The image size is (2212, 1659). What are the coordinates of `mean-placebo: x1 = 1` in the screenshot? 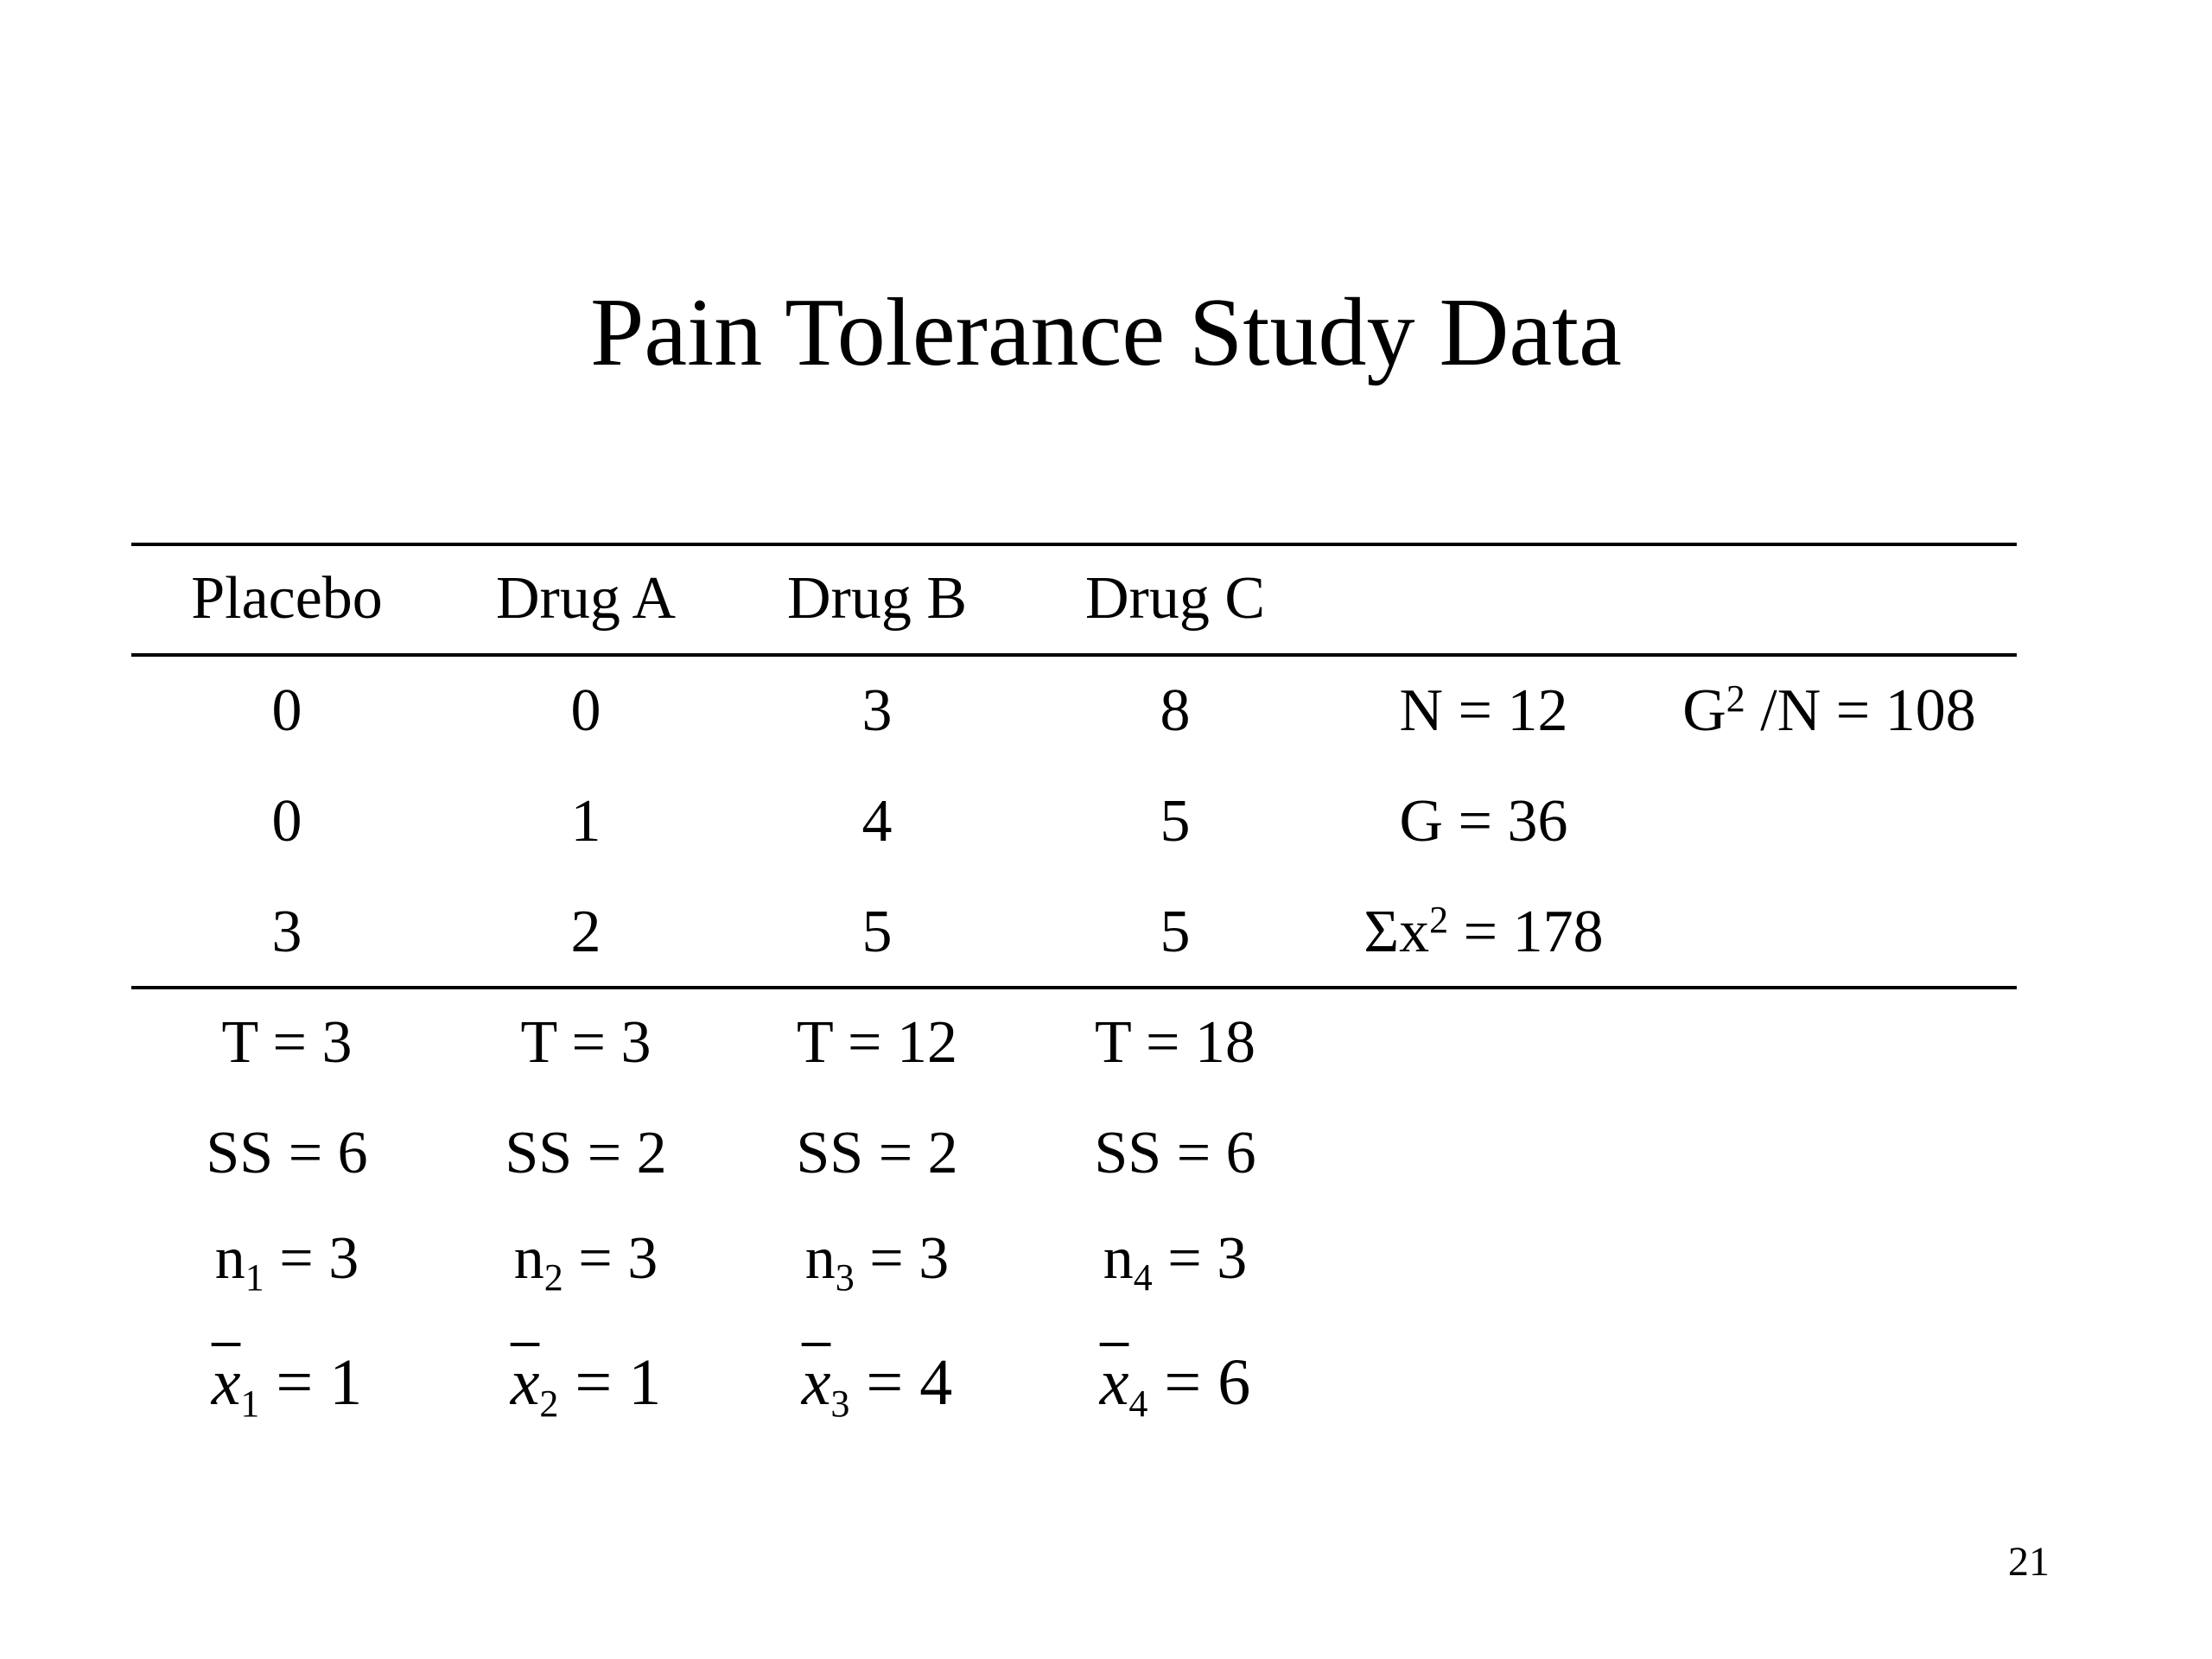 It's located at (287, 1385).